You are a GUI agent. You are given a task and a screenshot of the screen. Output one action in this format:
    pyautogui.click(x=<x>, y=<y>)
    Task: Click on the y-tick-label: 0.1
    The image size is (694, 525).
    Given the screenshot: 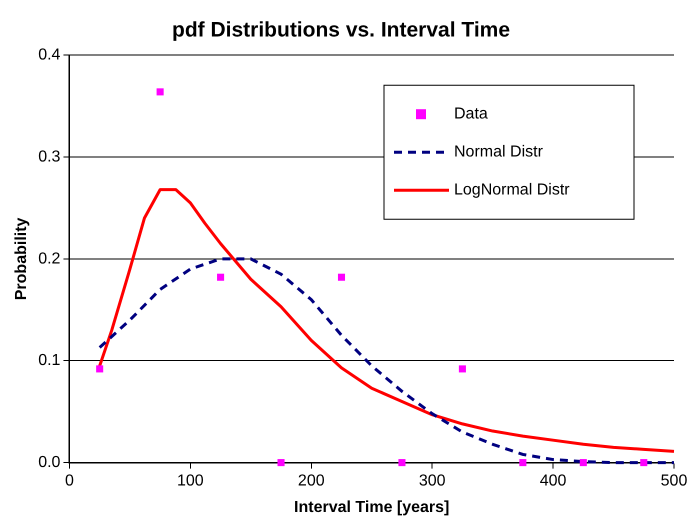 What is the action you would take?
    pyautogui.click(x=49, y=361)
    